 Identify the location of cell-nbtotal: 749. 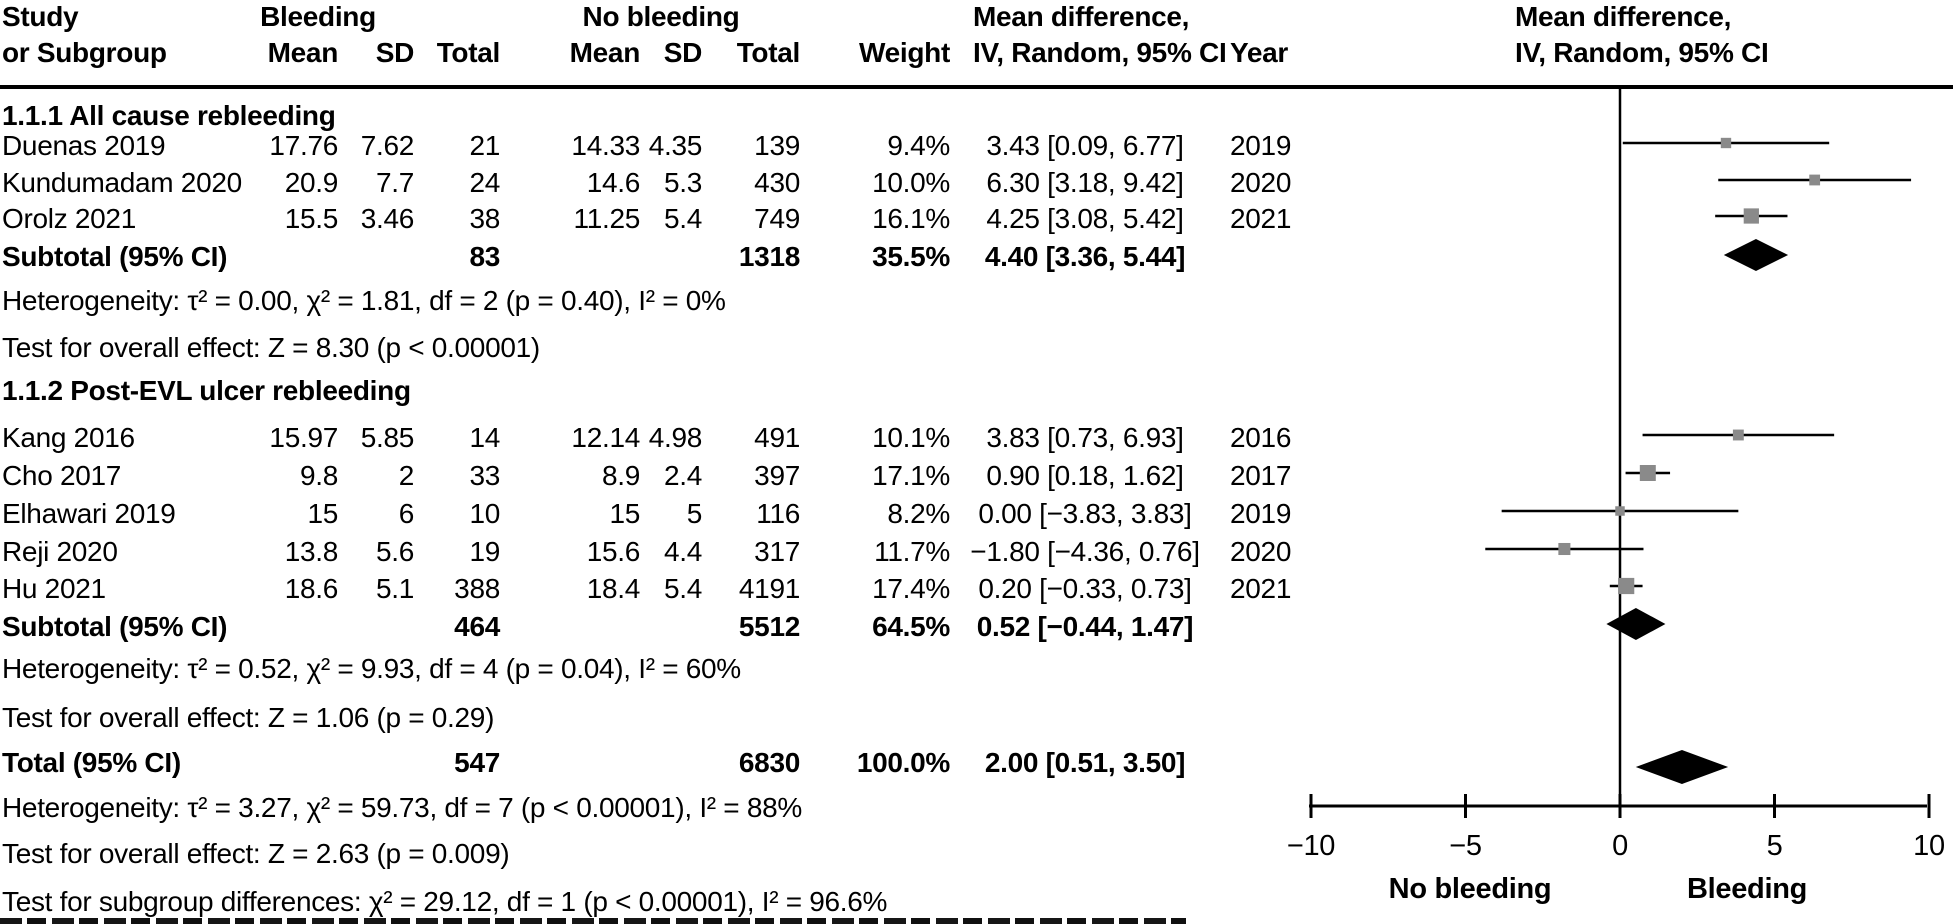
(777, 218).